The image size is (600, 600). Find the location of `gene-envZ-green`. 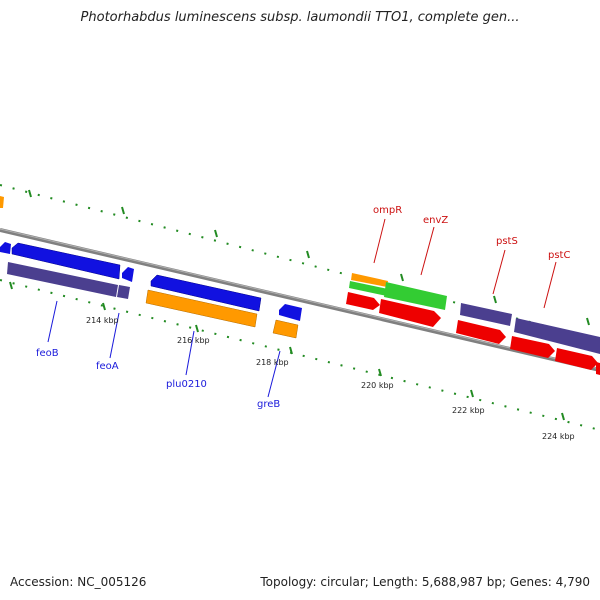

gene-envZ-green is located at coordinates (415, 296).